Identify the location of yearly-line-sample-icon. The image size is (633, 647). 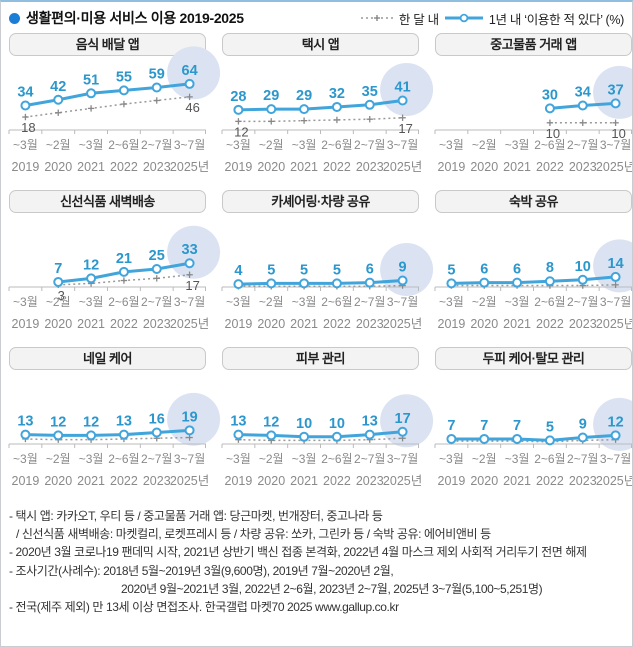
(463, 18).